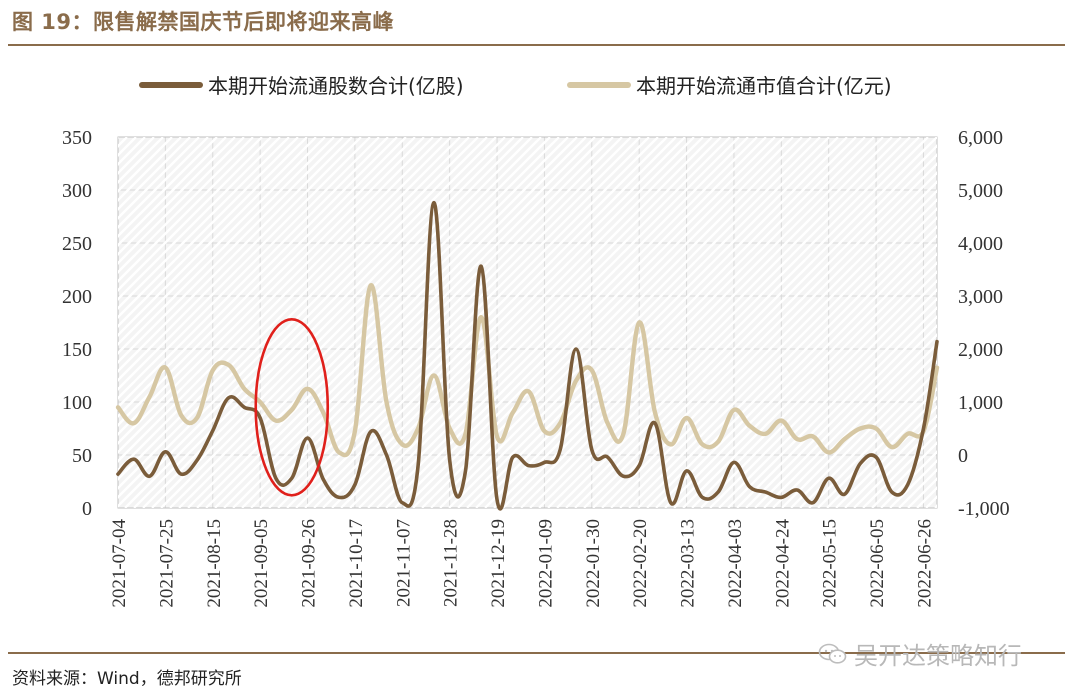 The image size is (1080, 699). I want to click on title-divider, so click(536, 45).